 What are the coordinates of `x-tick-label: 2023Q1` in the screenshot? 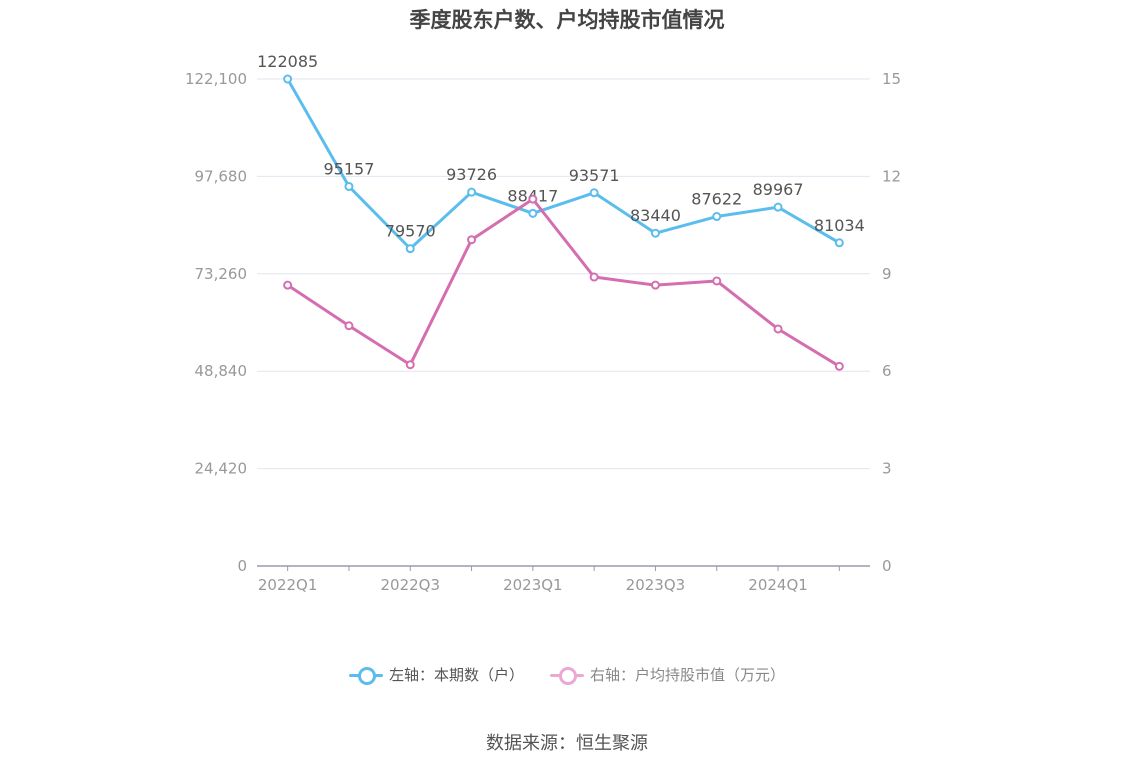 It's located at (533, 585).